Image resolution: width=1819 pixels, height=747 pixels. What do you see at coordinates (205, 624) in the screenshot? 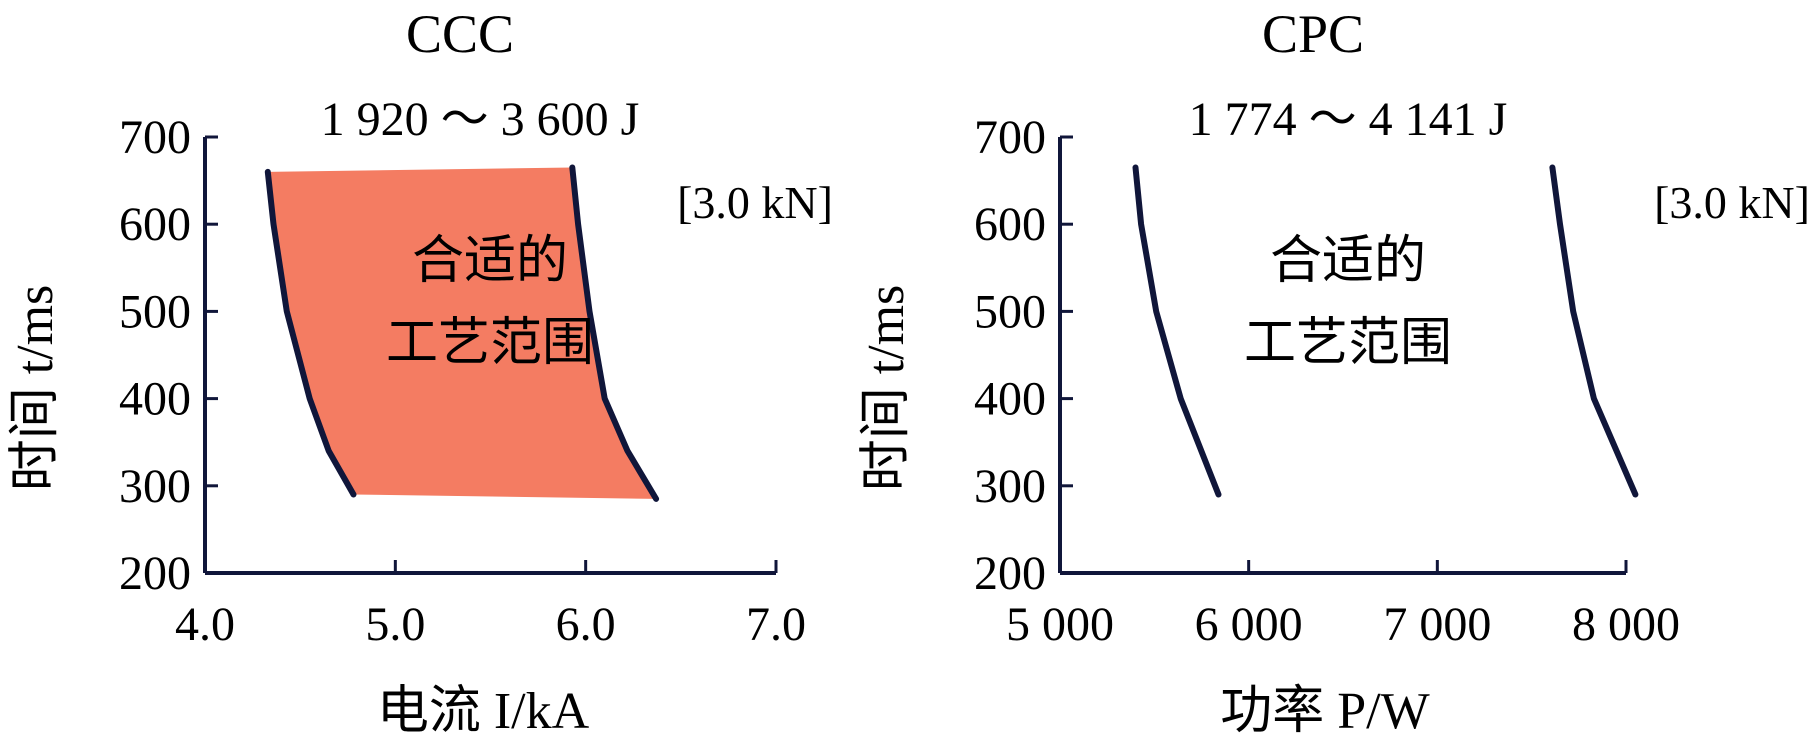
I see `ccc-x-tick-label: 4.0` at bounding box center [205, 624].